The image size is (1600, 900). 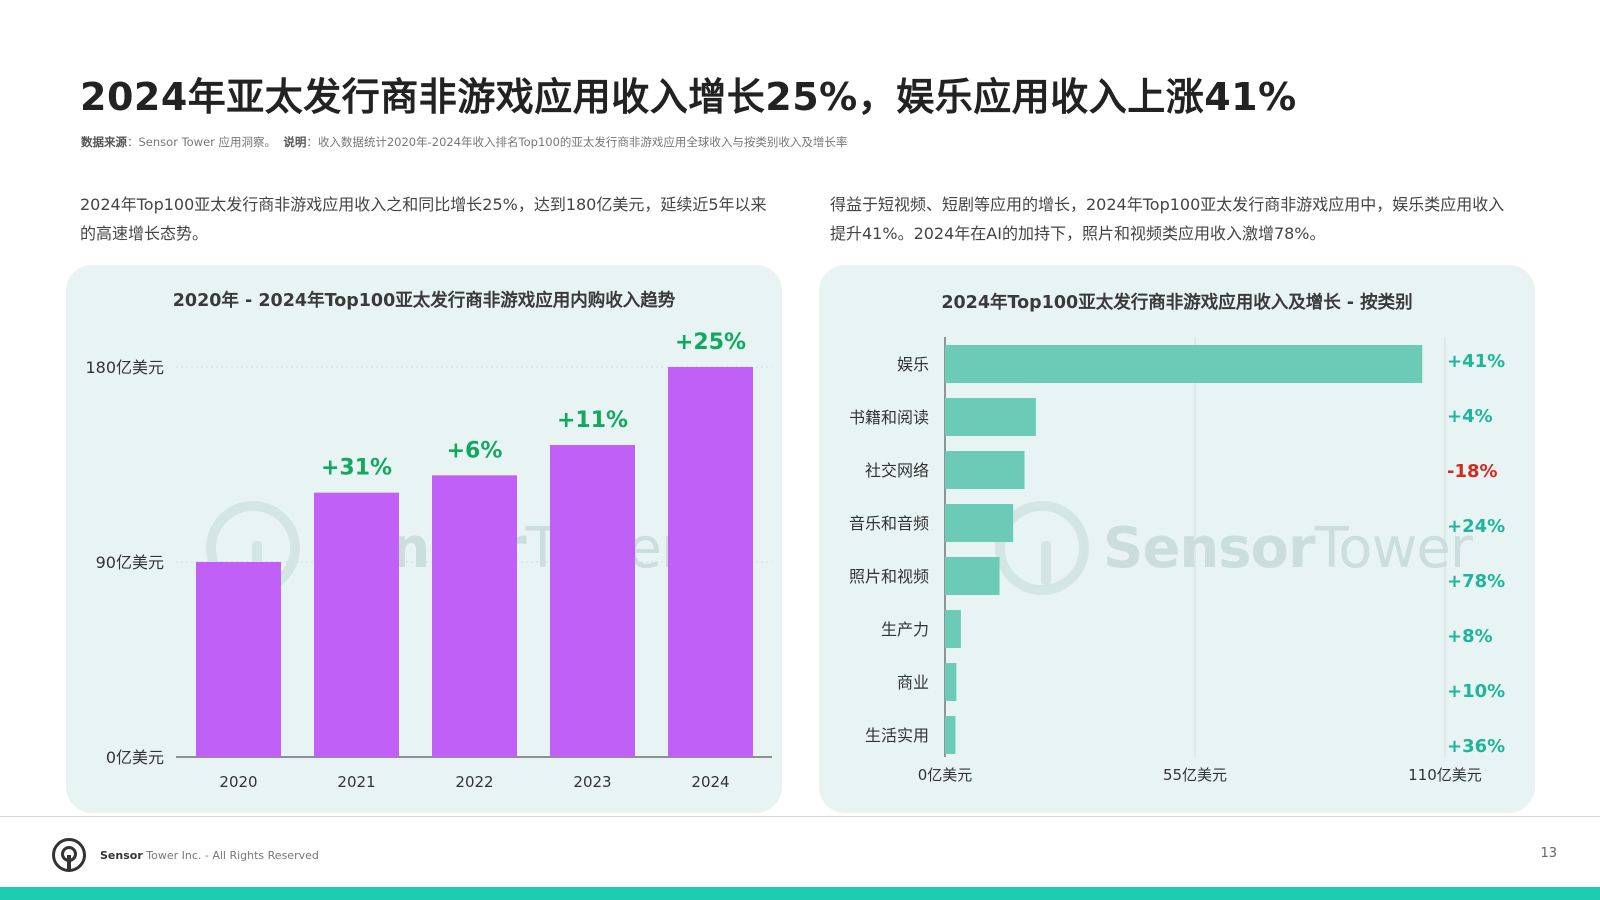 What do you see at coordinates (710, 342) in the screenshot?
I see `growth-label: +25%` at bounding box center [710, 342].